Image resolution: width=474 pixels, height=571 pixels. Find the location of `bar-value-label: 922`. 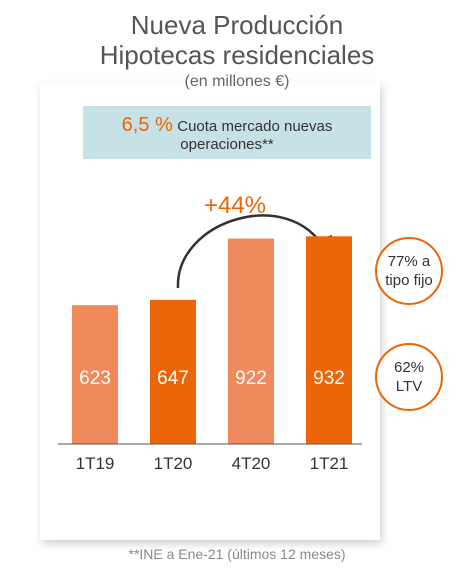

bar-value-label: 922 is located at coordinates (251, 378).